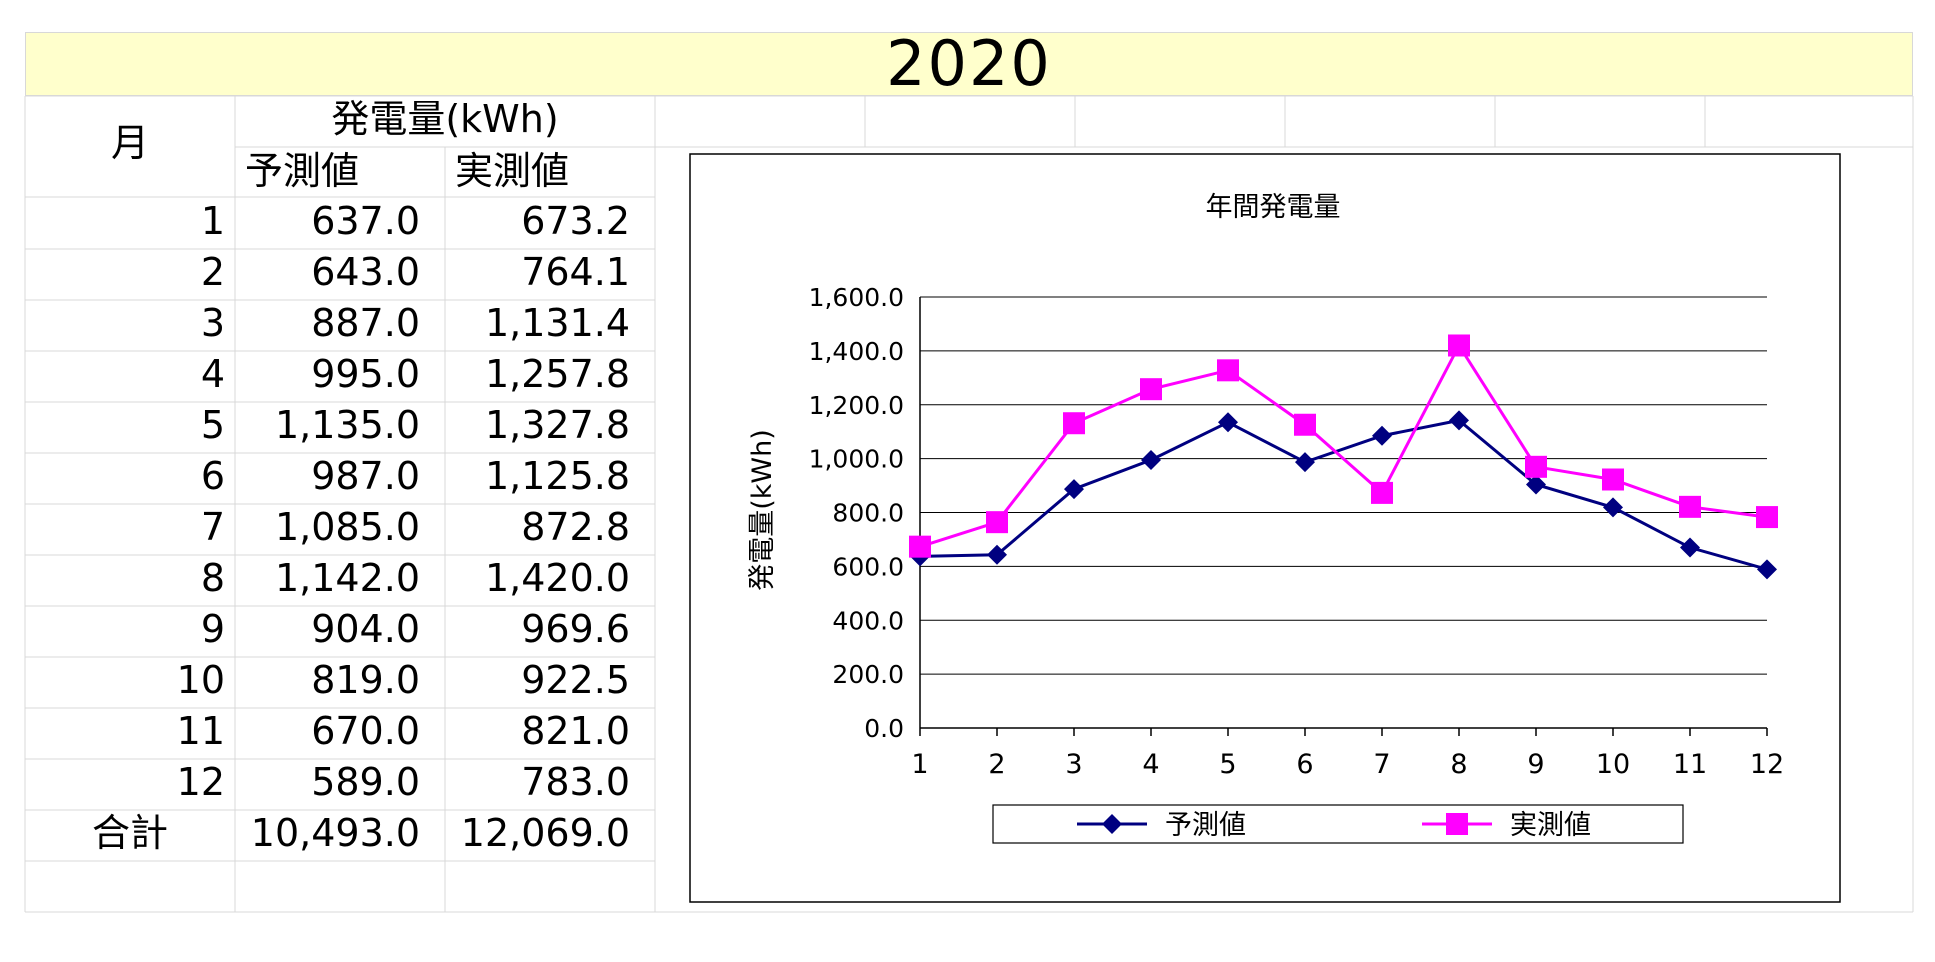 The width and height of the screenshot is (1935, 962). I want to click on row-actual: 922.5, so click(575, 680).